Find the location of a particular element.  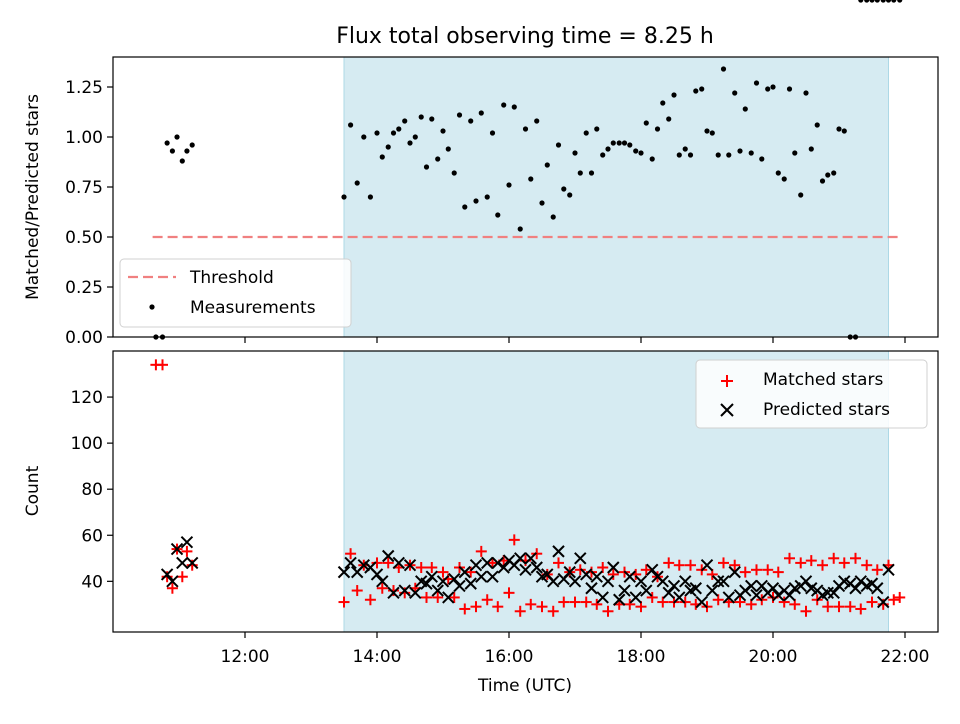

top-y-tick-label: 0.25 is located at coordinates (84, 288).